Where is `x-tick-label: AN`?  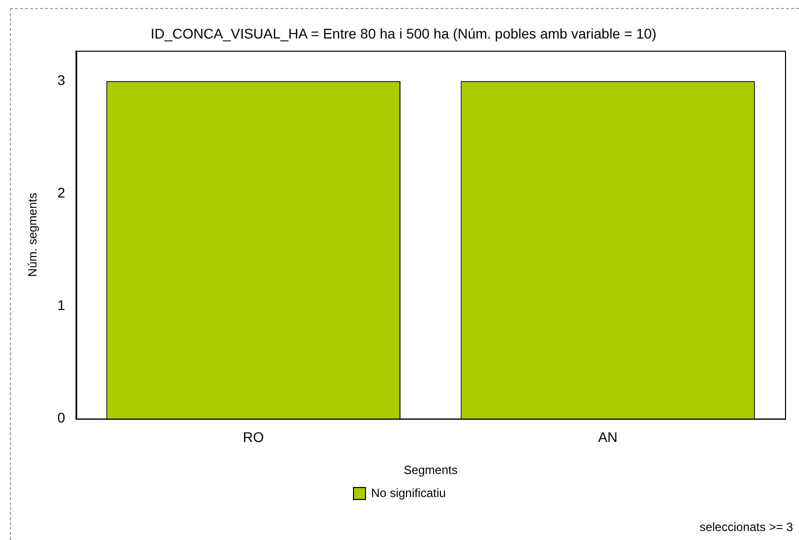 x-tick-label: AN is located at coordinates (608, 437).